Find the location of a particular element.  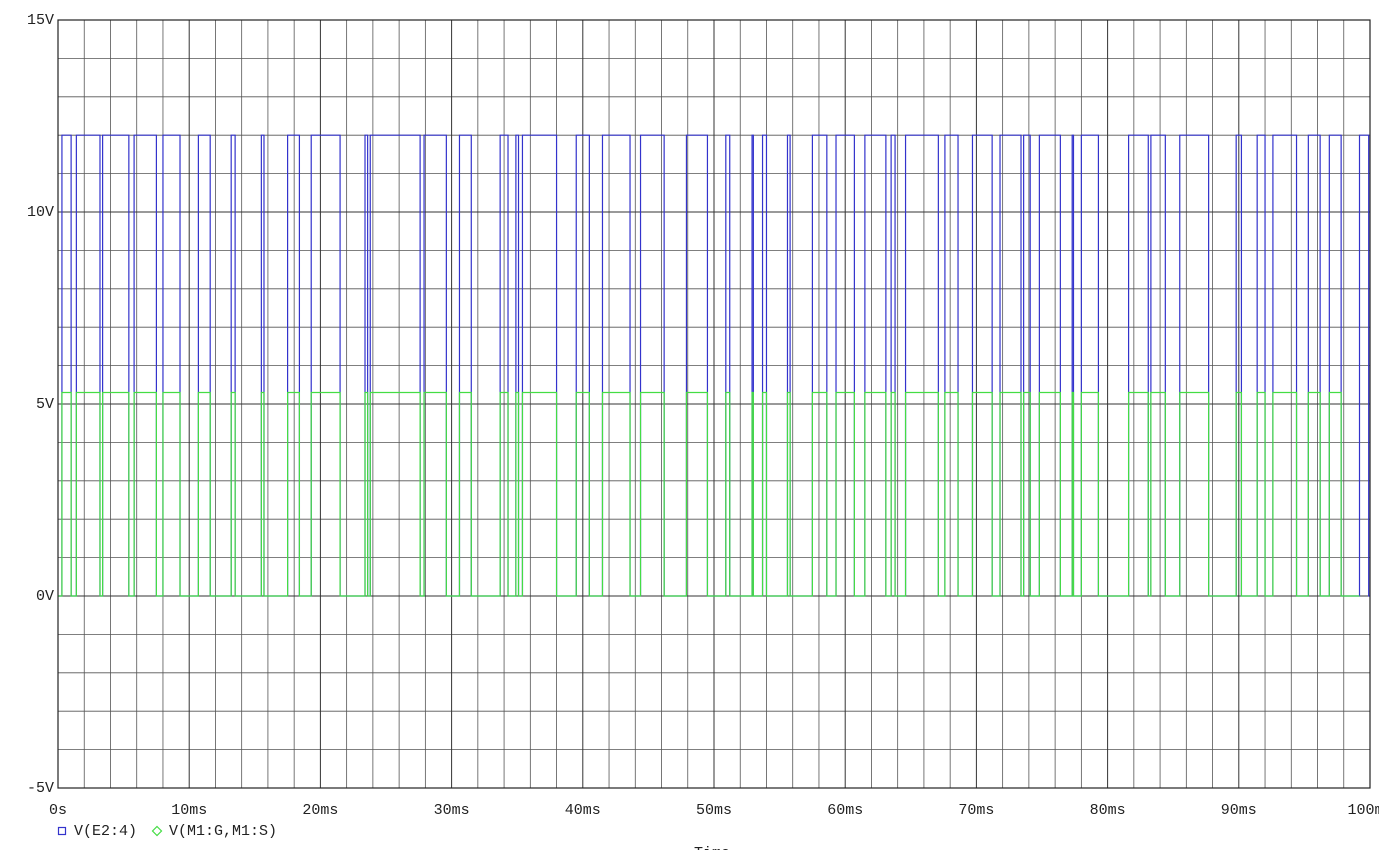

x-tick-label: 40ms is located at coordinates (583, 810).